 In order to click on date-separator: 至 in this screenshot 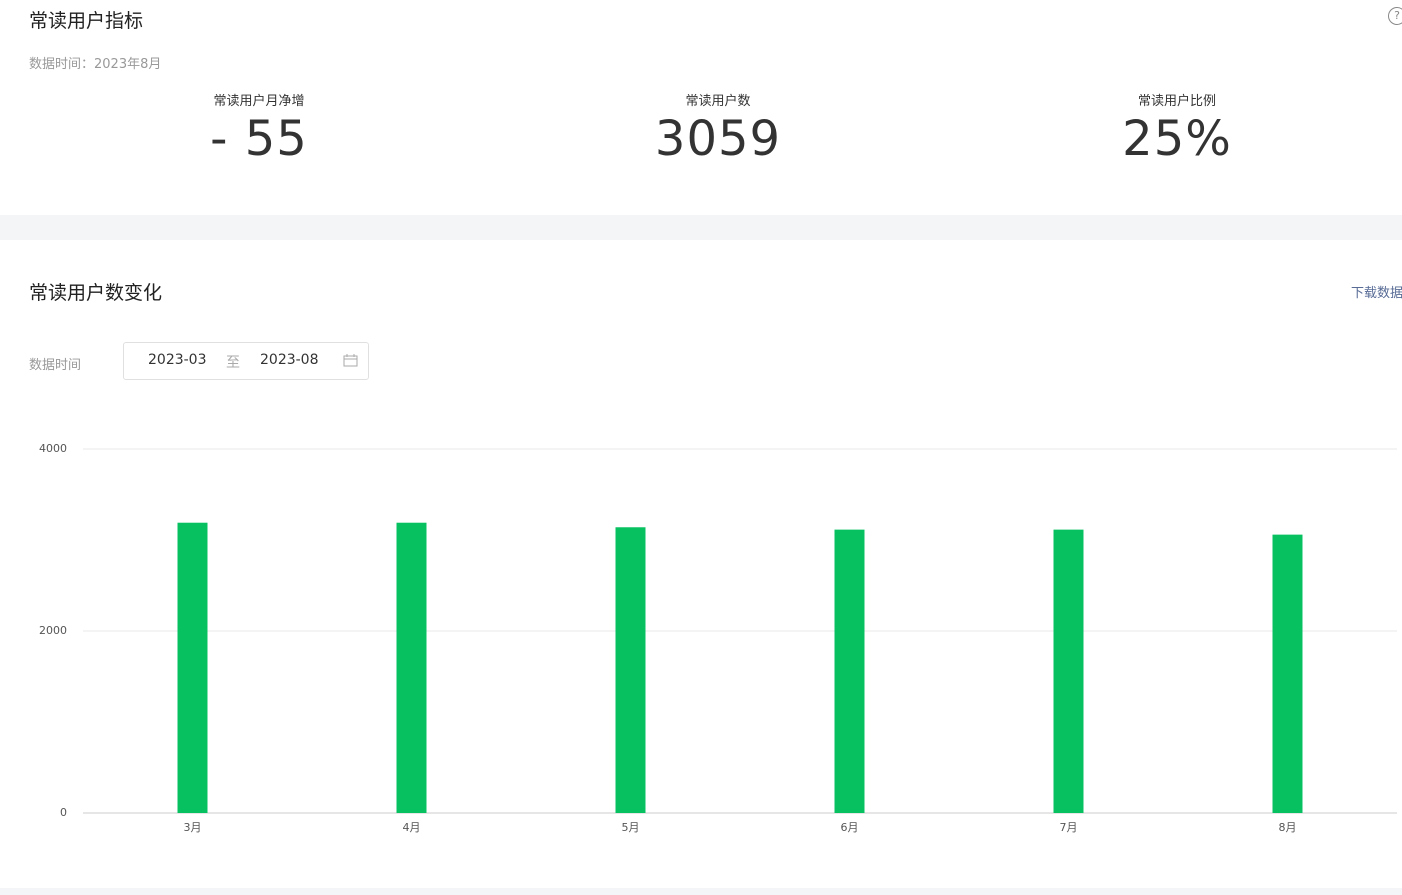, I will do `click(233, 363)`.